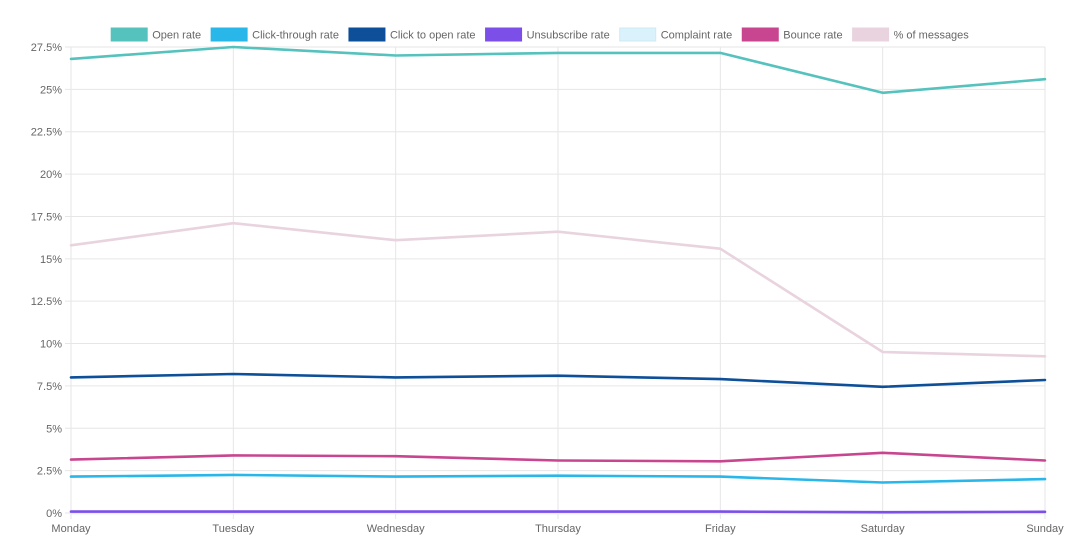  Describe the element at coordinates (71, 529) in the screenshot. I see `x-tick-label: Monday` at that location.